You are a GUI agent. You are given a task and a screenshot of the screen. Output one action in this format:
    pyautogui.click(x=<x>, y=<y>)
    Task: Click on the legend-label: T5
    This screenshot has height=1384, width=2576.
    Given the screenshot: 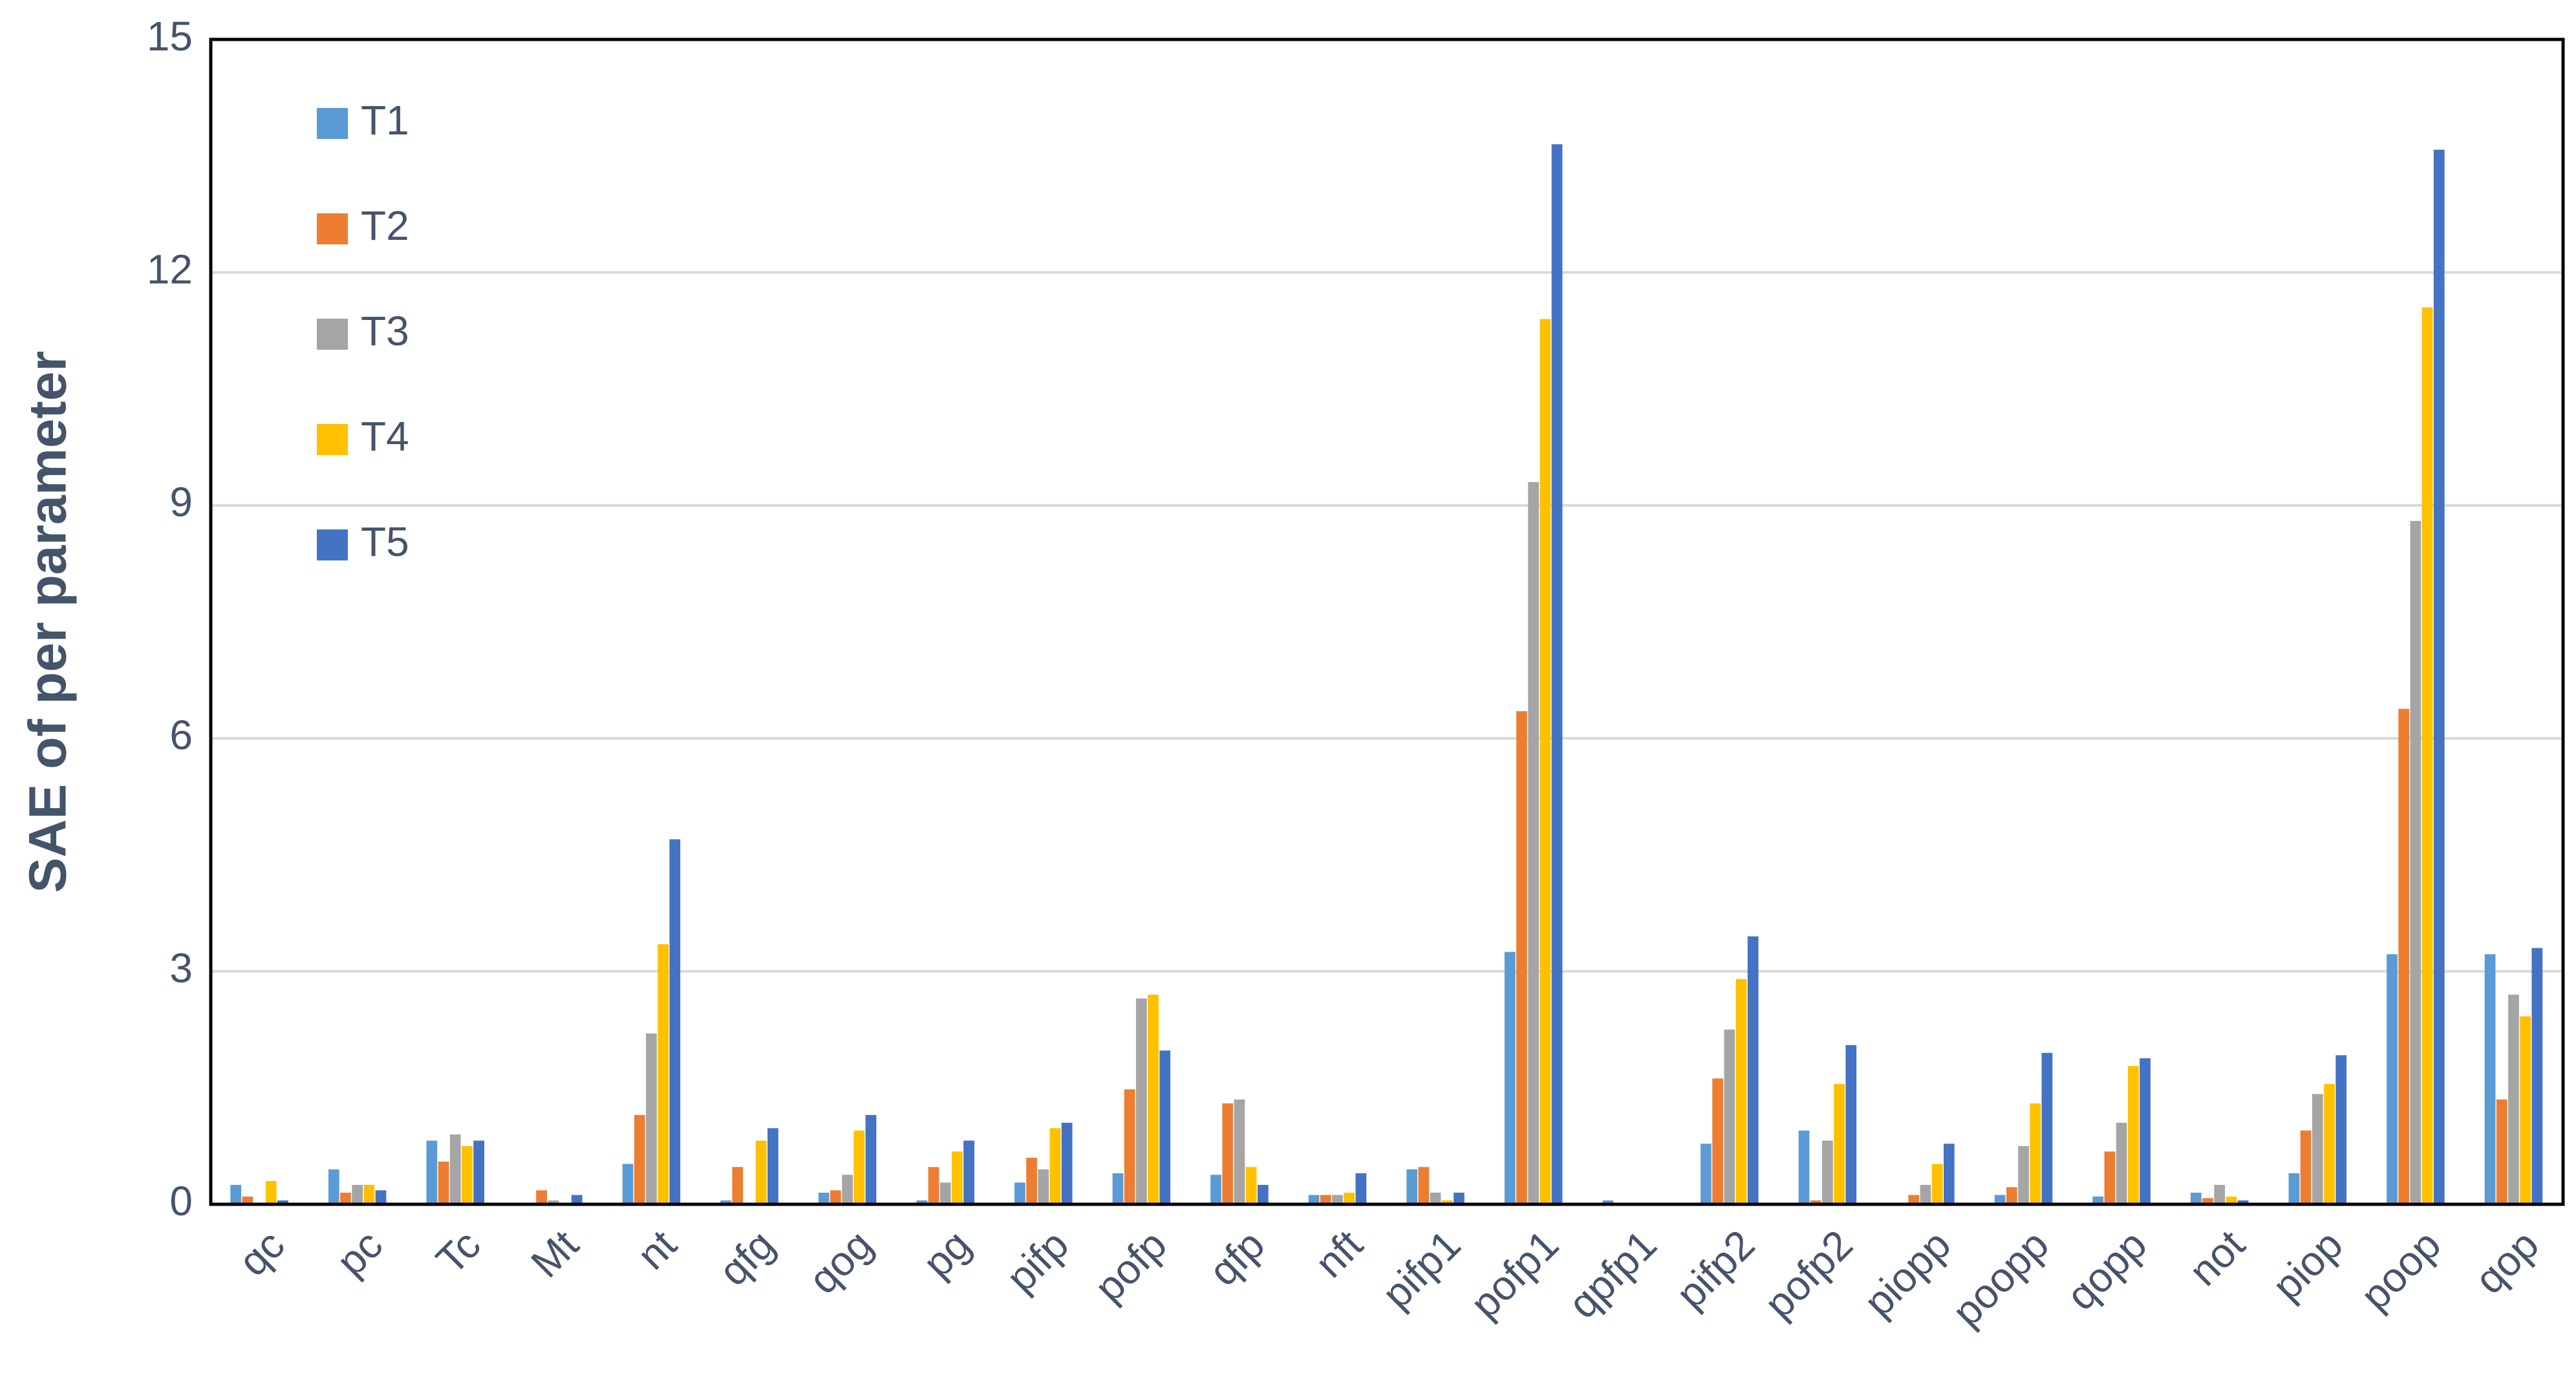 What is the action you would take?
    pyautogui.click(x=385, y=541)
    